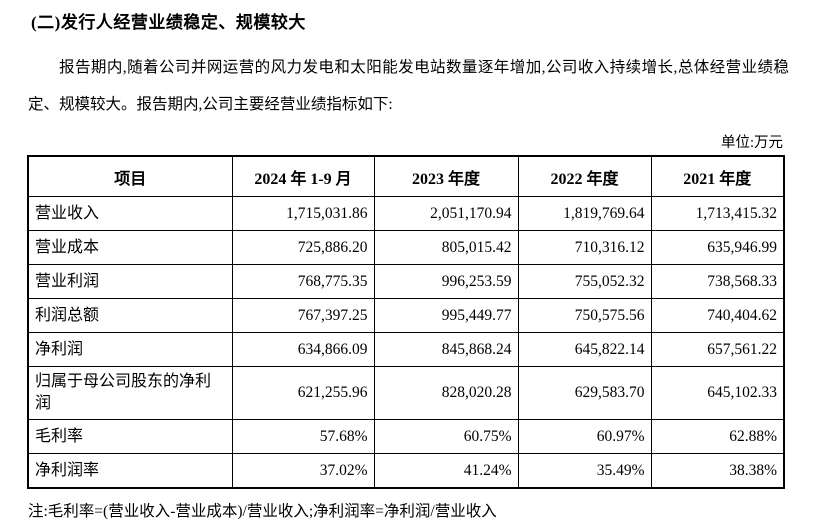 The image size is (817, 532). What do you see at coordinates (446, 247) in the screenshot?
I see `cell-value: 805,015.42` at bounding box center [446, 247].